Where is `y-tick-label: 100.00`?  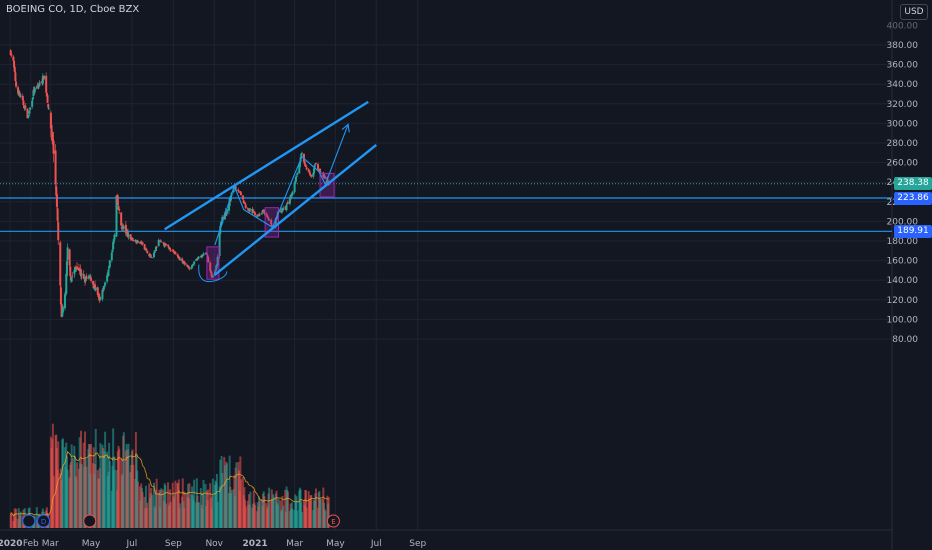 y-tick-label: 100.00 is located at coordinates (903, 320).